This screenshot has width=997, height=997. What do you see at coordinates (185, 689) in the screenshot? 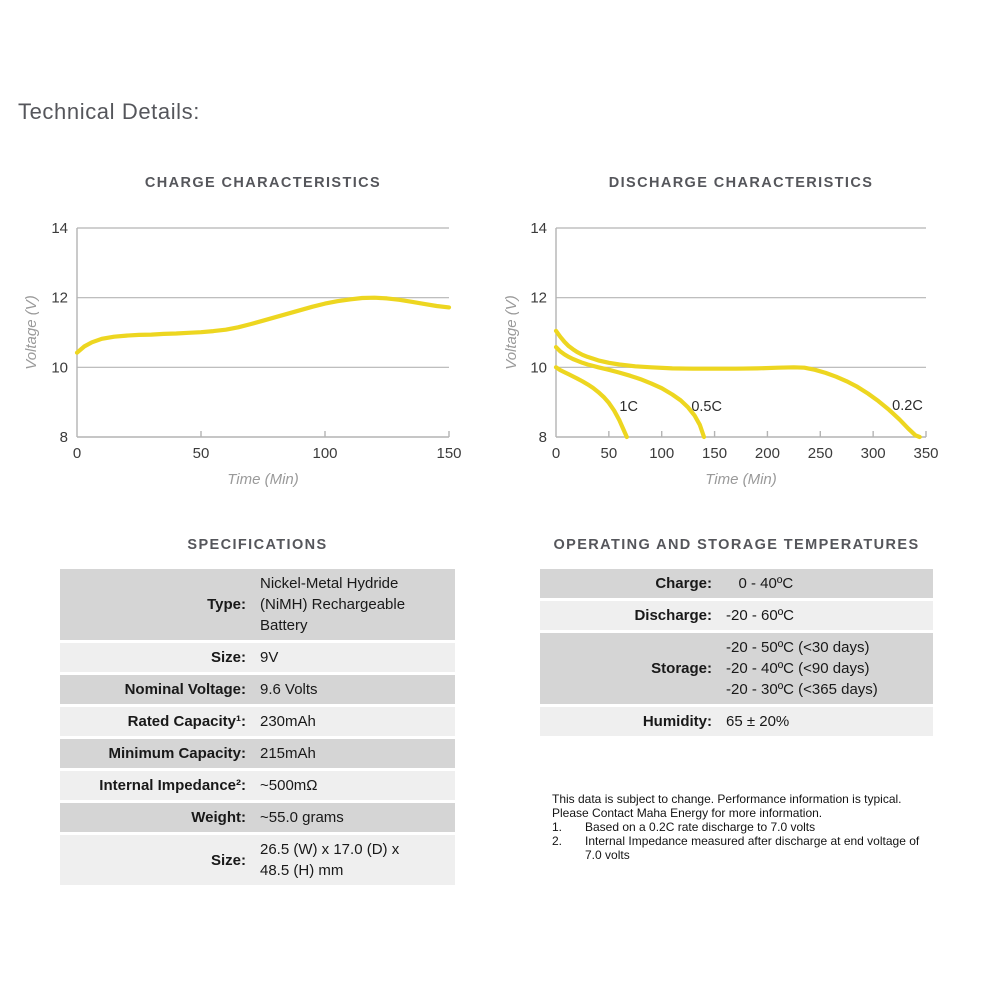
I see `row-label: Nominal Voltage:` at bounding box center [185, 689].